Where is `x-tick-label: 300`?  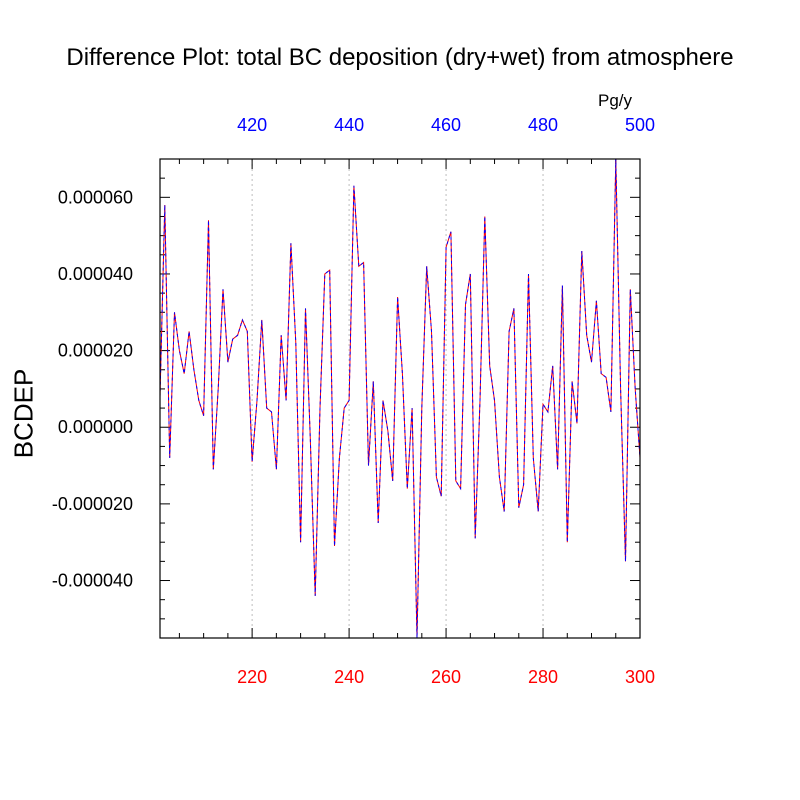 x-tick-label: 300 is located at coordinates (640, 677).